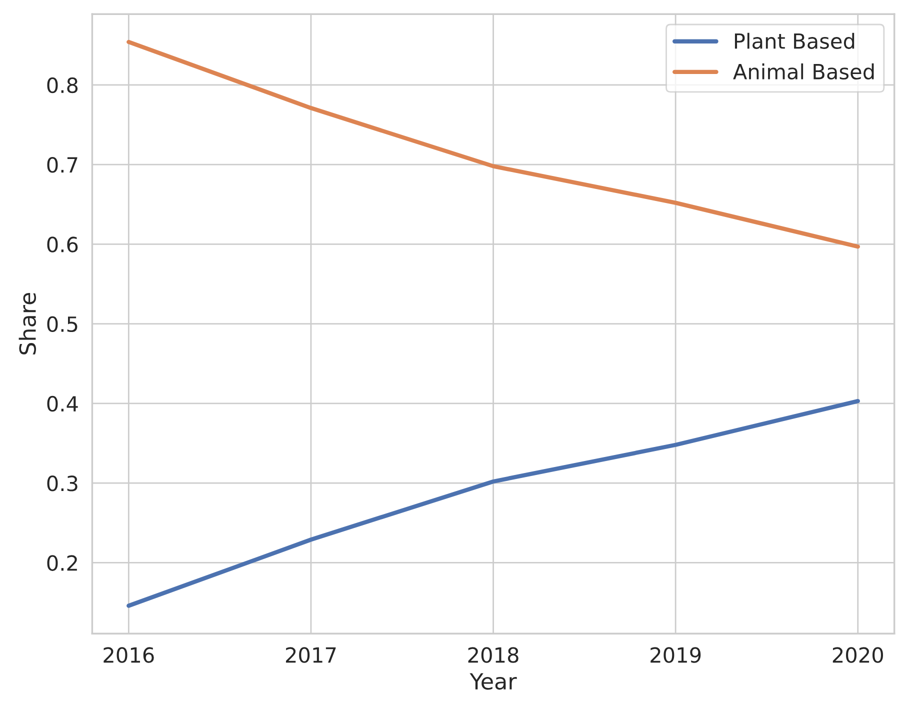  Describe the element at coordinates (62, 324) in the screenshot. I see `y-tick-label: 0.5` at that location.